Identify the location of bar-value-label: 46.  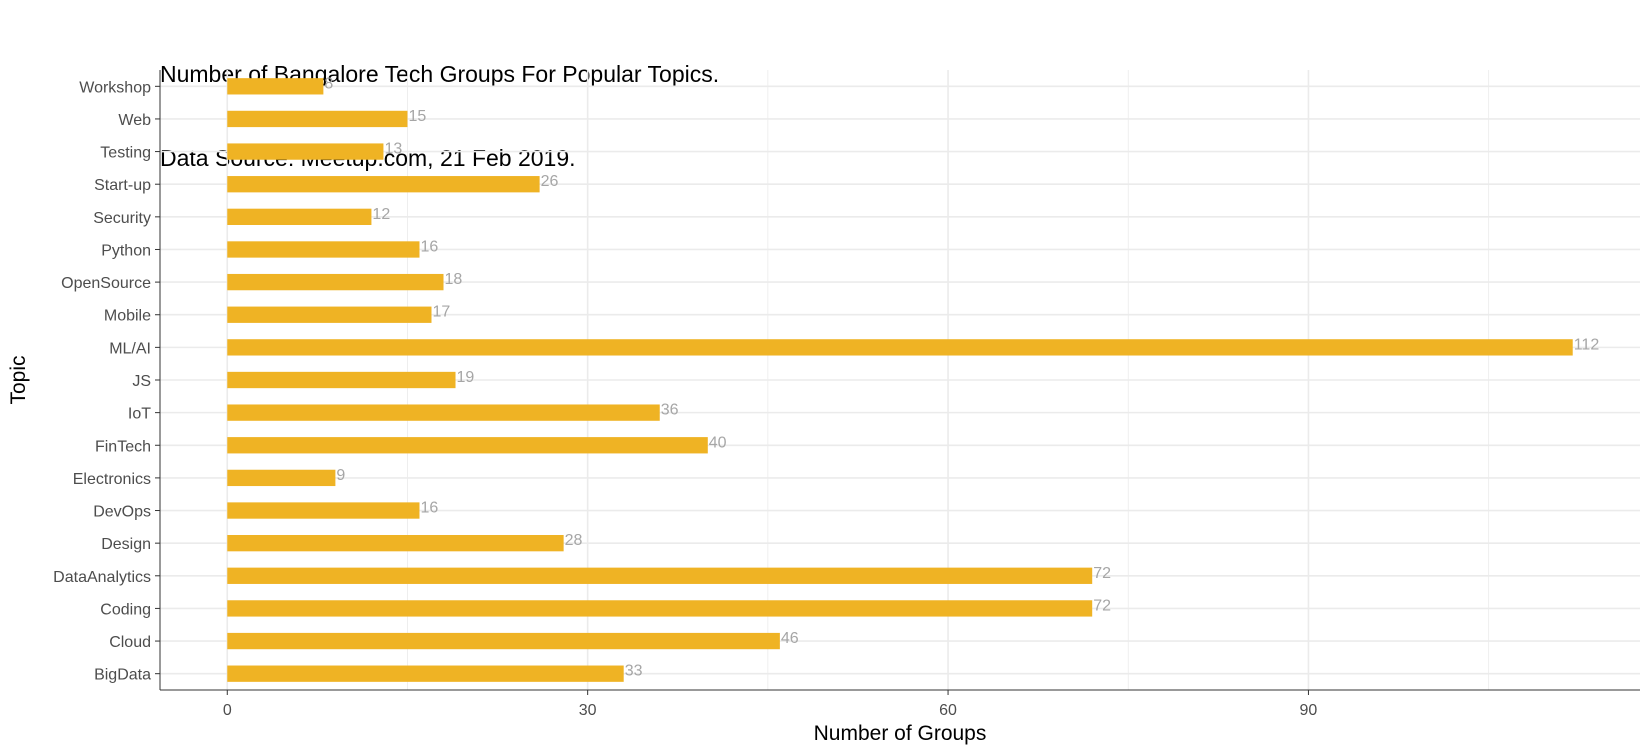
(790, 638).